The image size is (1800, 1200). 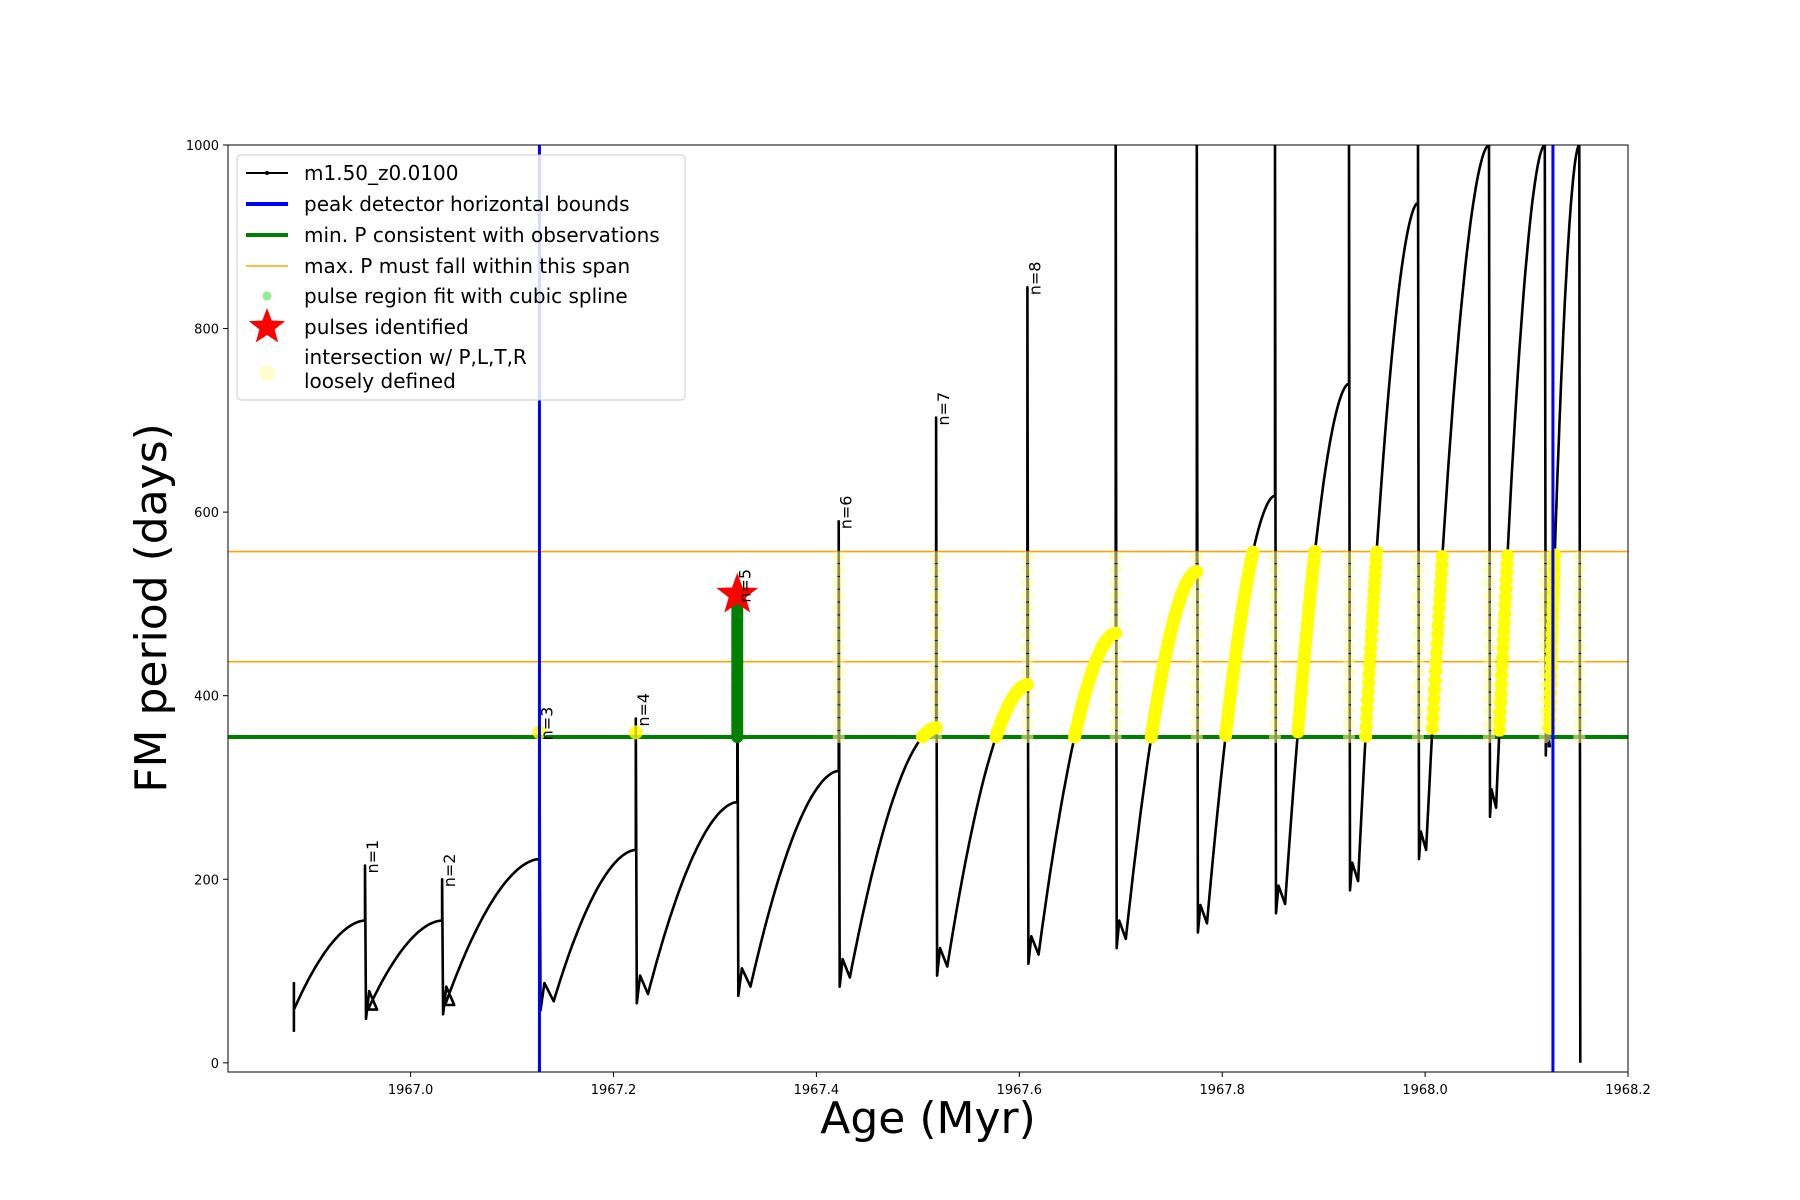 I want to click on y-tick-label: 200, so click(x=206, y=880).